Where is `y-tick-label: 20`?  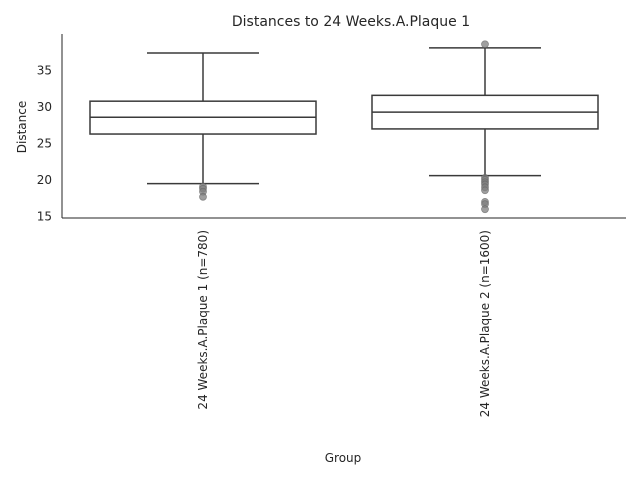
y-tick-label: 20 is located at coordinates (44, 180).